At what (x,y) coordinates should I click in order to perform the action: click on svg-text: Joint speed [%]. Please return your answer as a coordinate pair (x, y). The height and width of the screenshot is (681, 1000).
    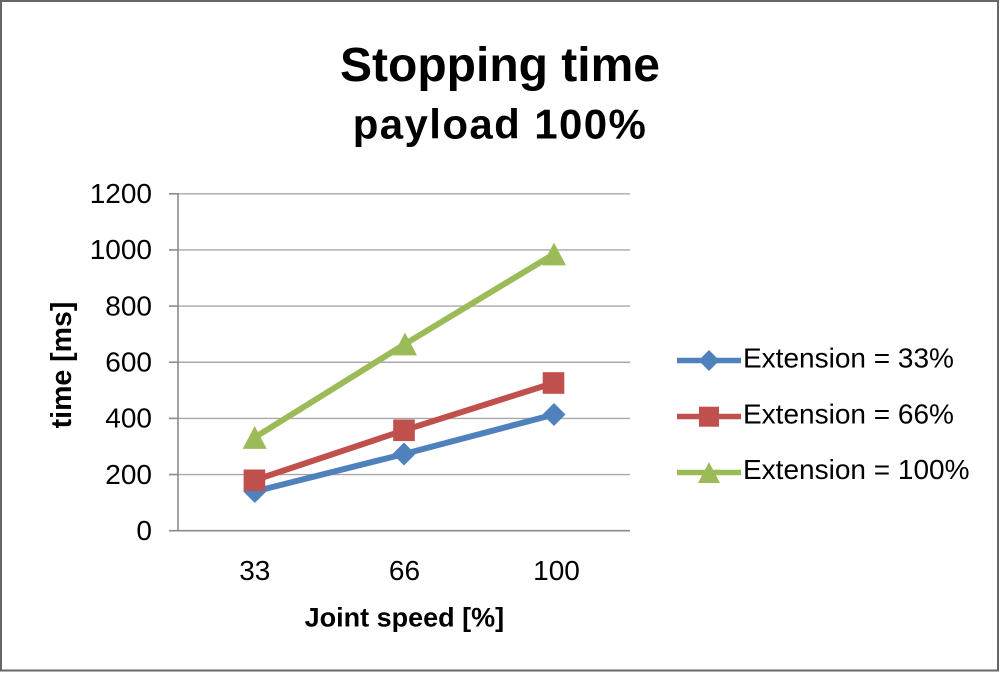
    Looking at the image, I should click on (405, 618).